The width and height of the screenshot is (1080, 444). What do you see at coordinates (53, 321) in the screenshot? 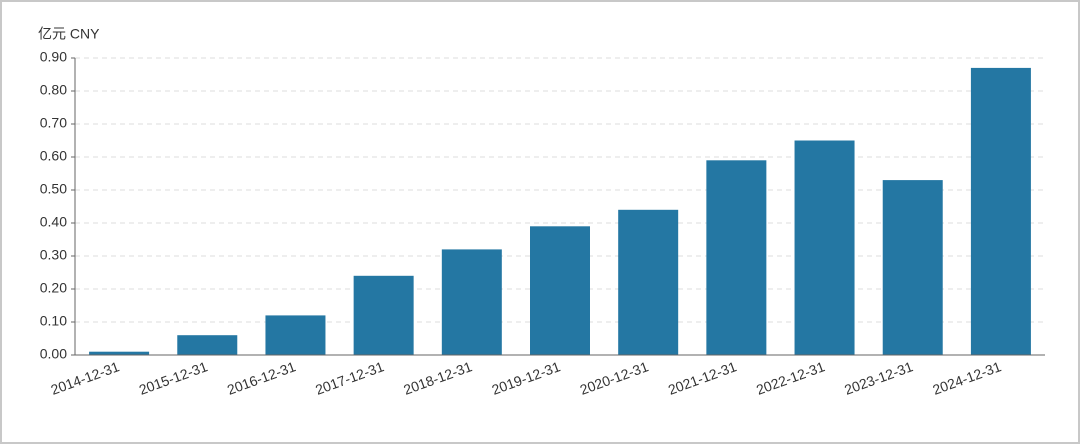
I see `y-tick-label: 0.10` at bounding box center [53, 321].